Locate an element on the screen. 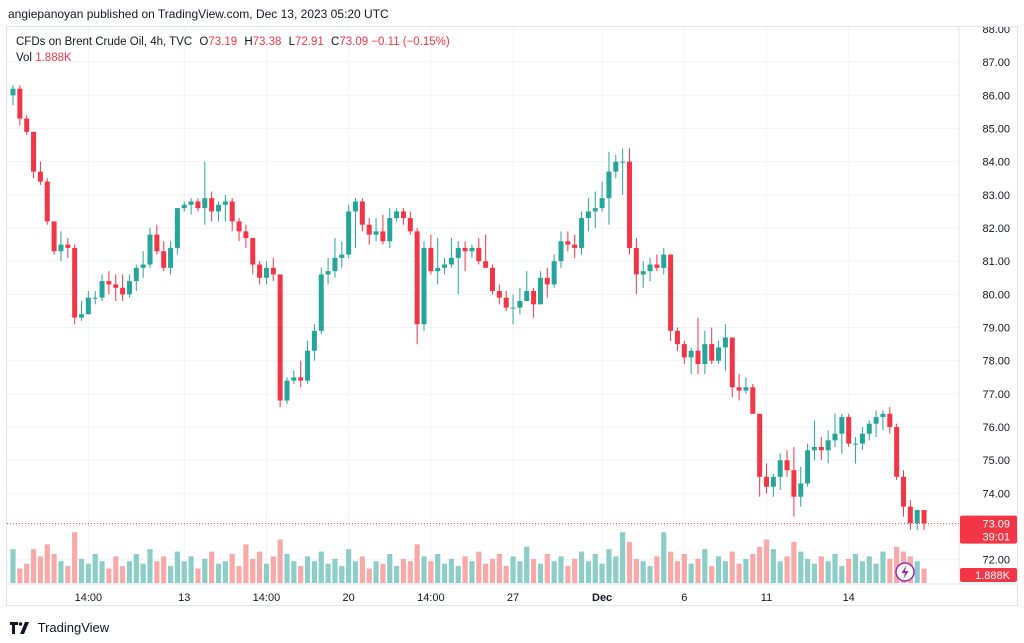 This screenshot has height=643, width=1024. last-volume-value: 1.888K is located at coordinates (993, 576).